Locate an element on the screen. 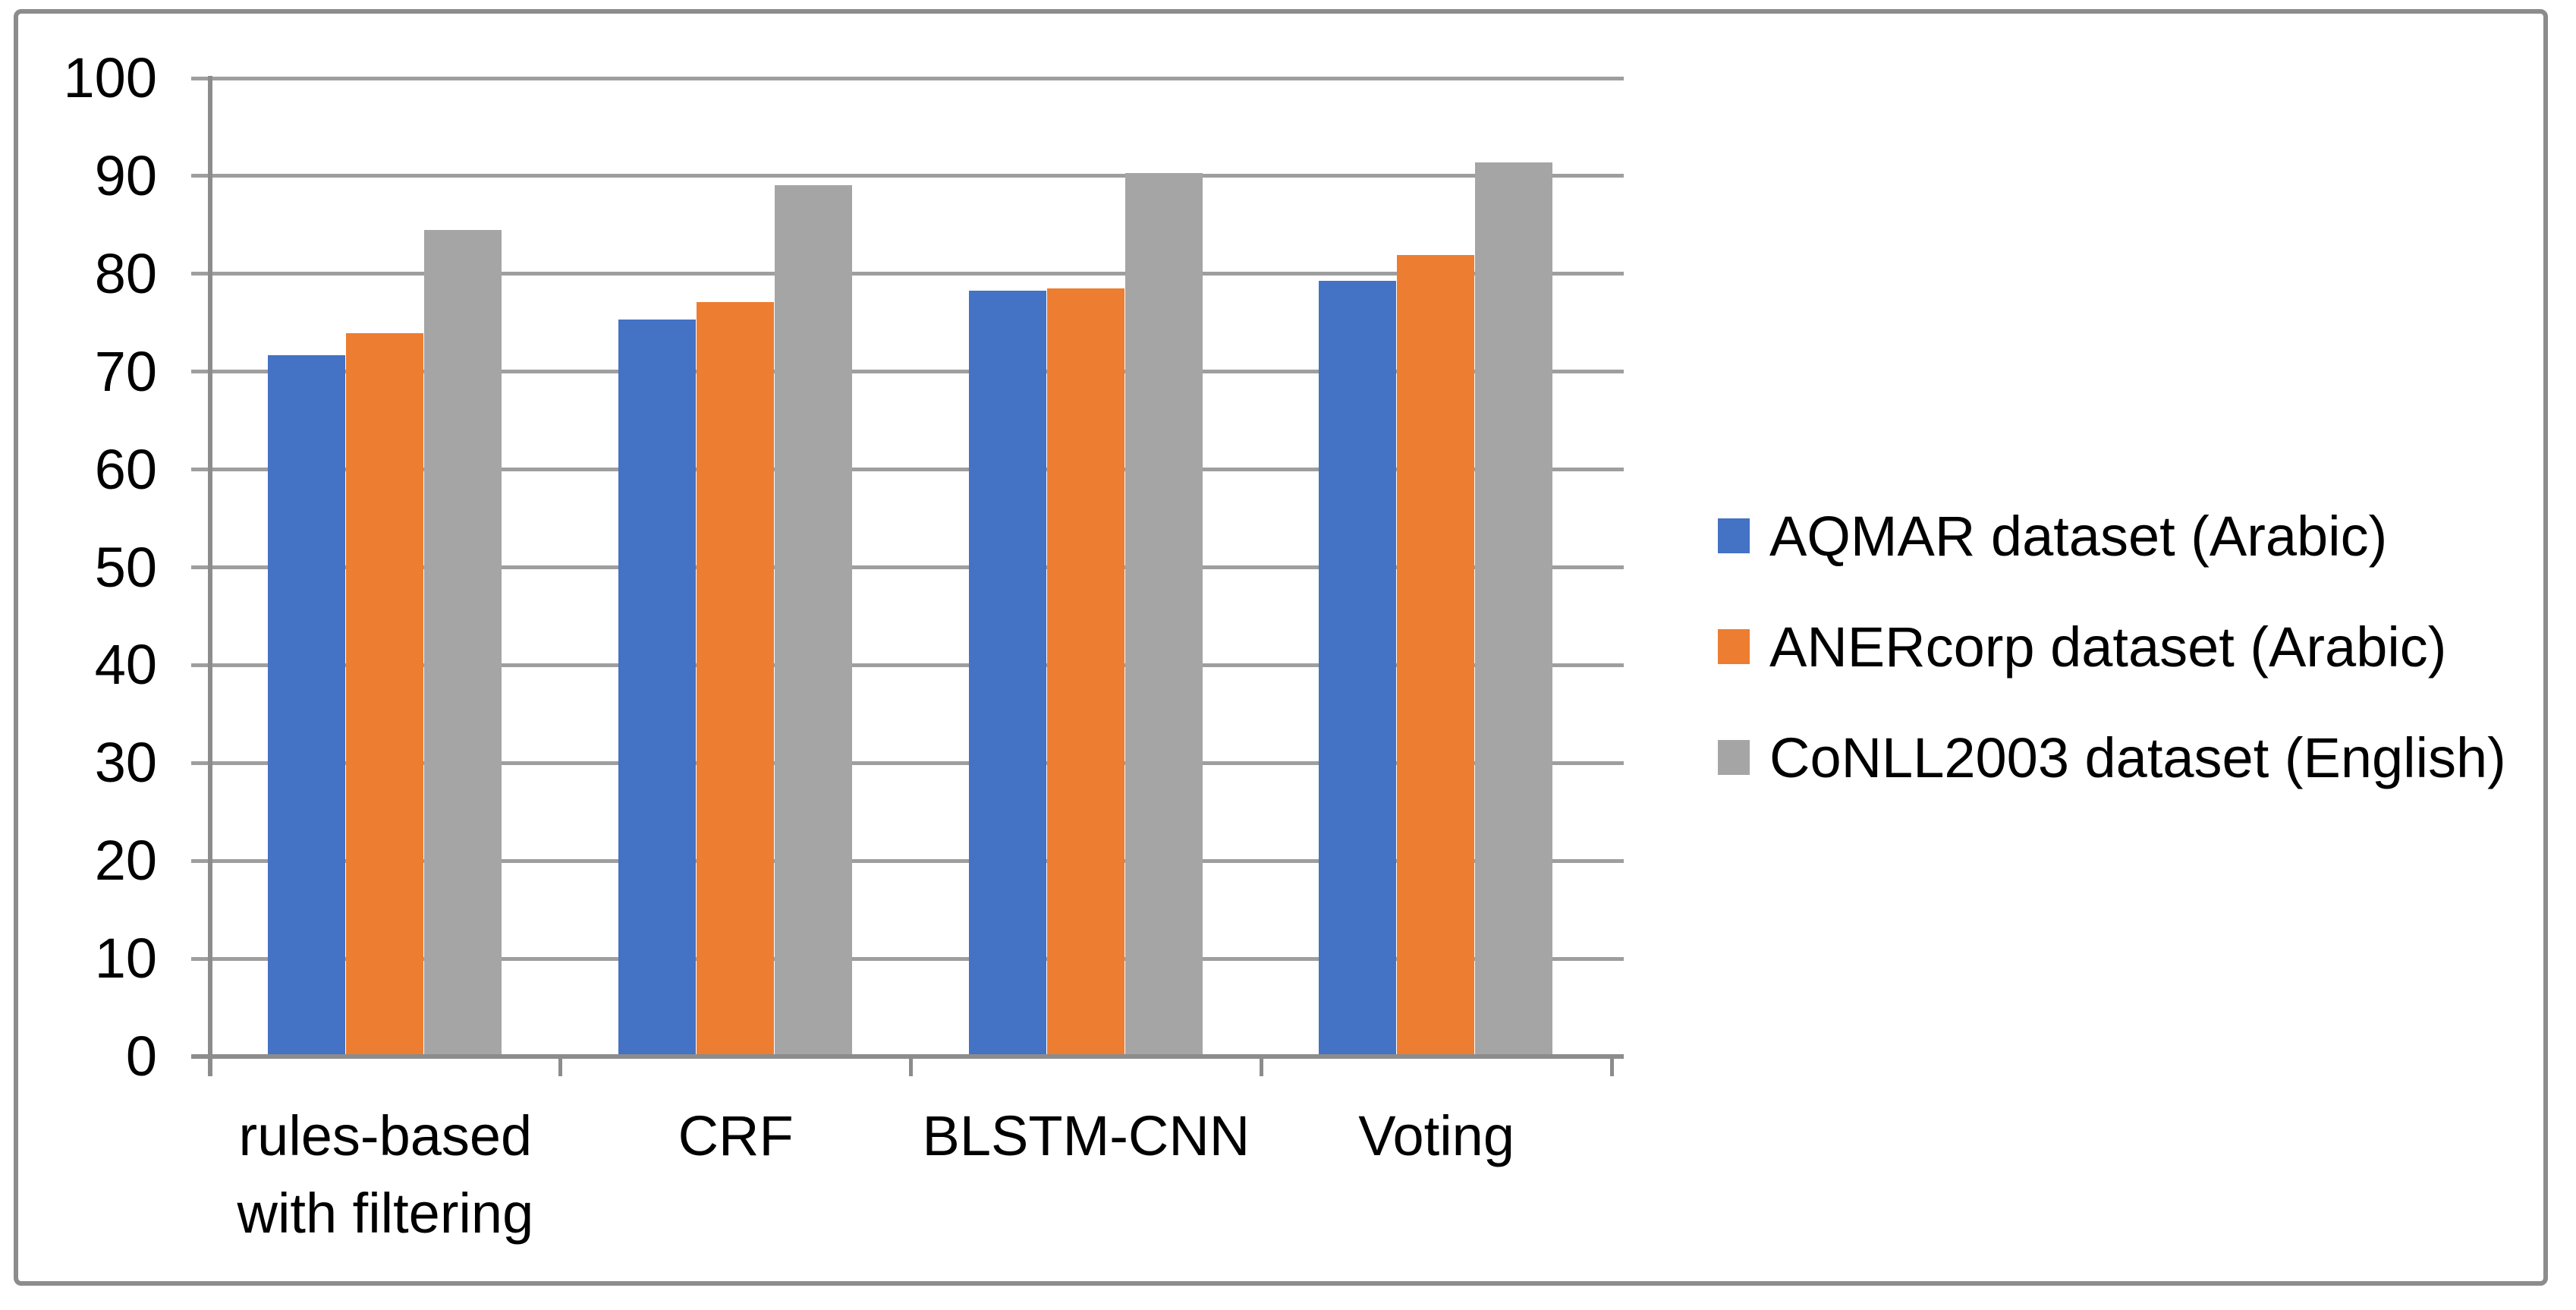 The image size is (2576, 1310). y-tick-label-0: 0 is located at coordinates (141, 1056).